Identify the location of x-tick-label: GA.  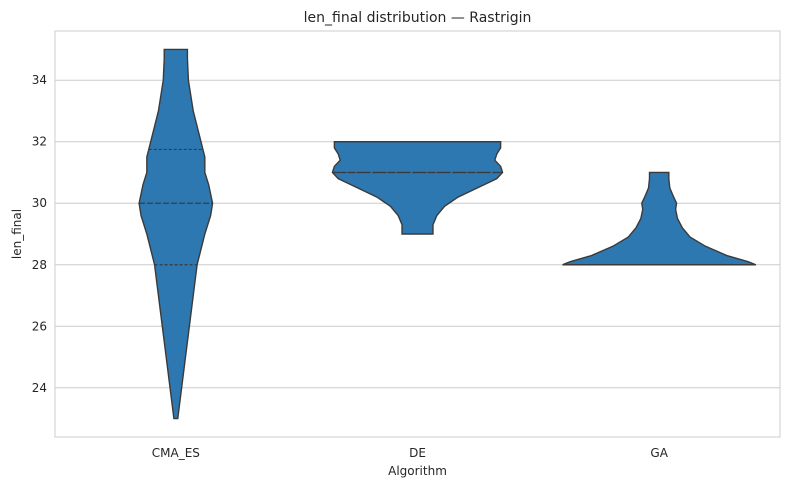
(659, 453).